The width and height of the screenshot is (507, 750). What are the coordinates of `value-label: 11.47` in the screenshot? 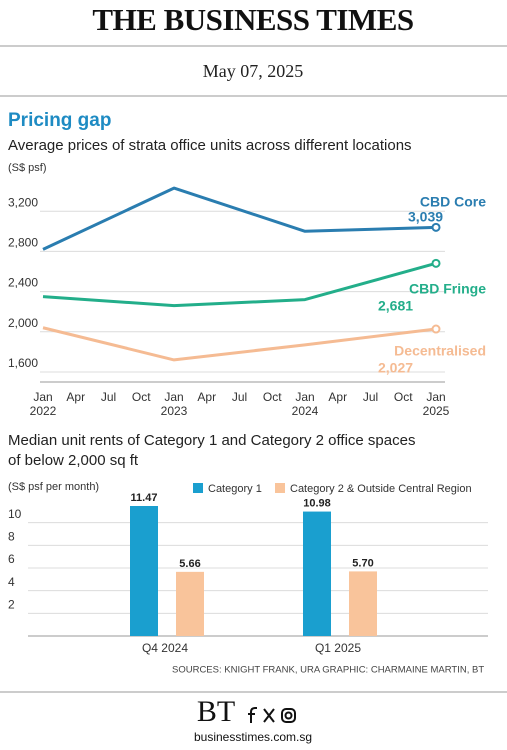 It's located at (144, 498).